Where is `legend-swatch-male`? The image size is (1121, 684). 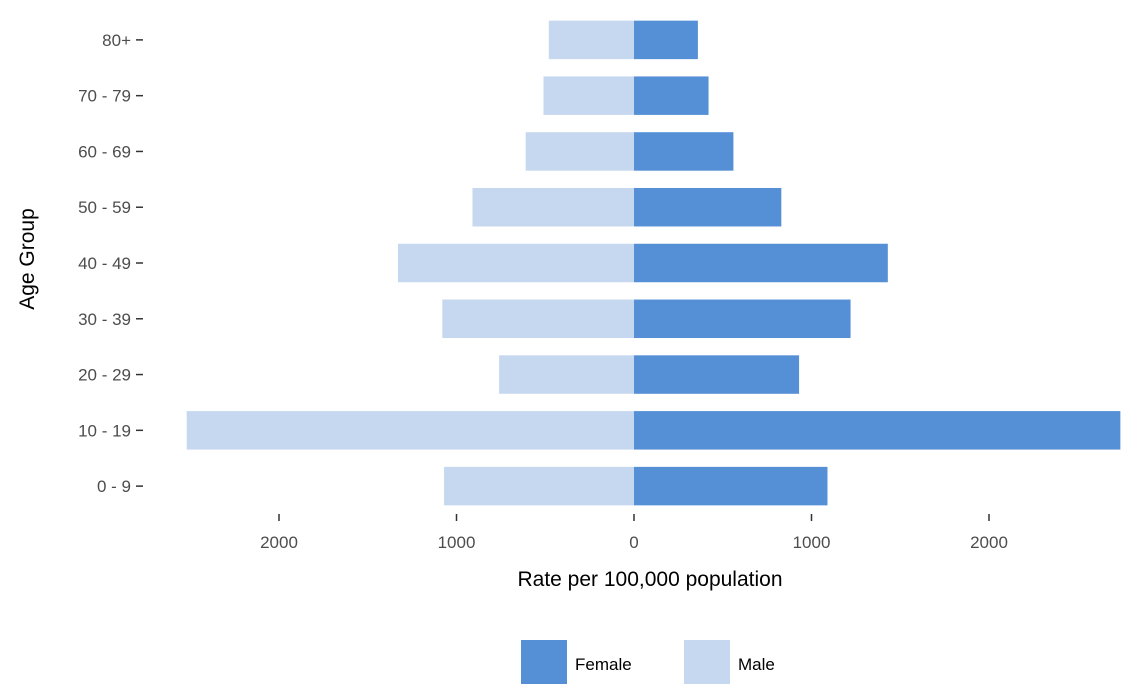 legend-swatch-male is located at coordinates (707, 662).